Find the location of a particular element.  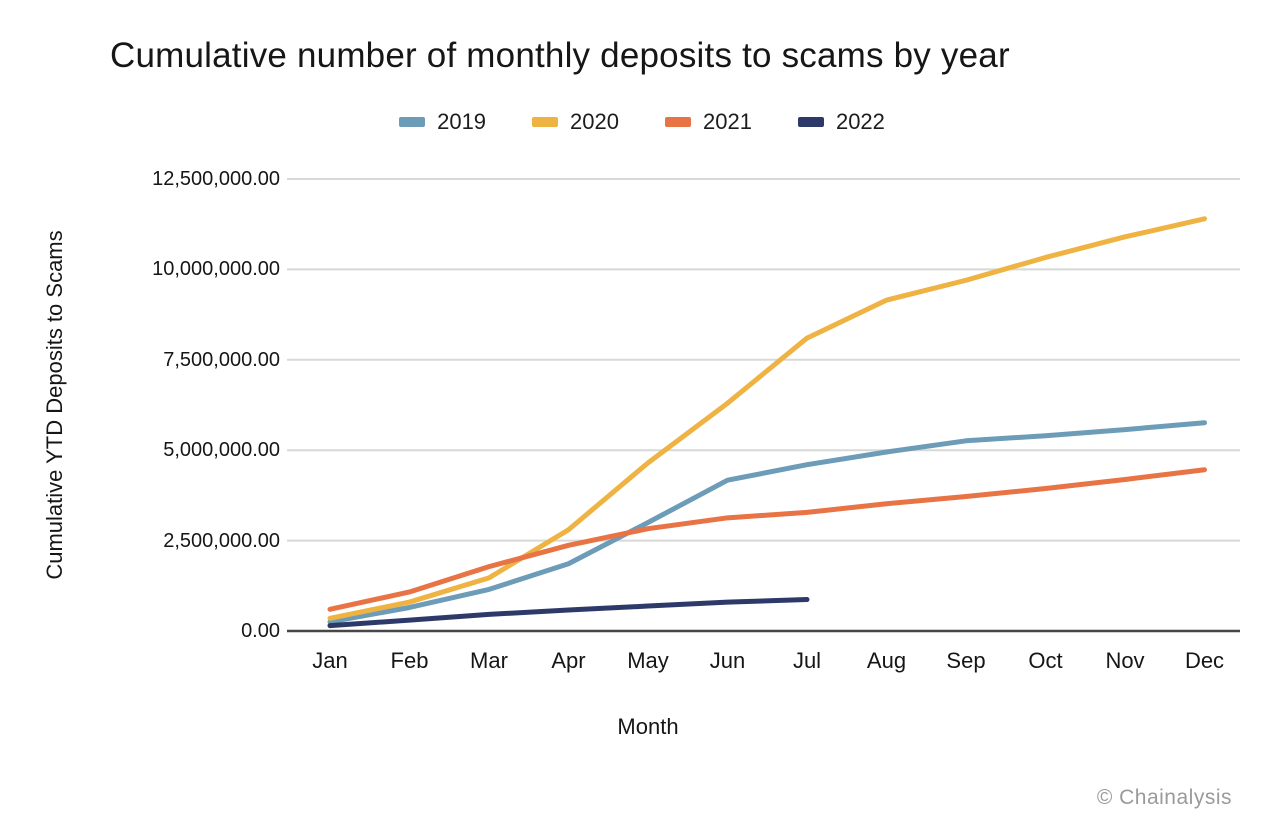

legend: 2019 2020 2021 2022 is located at coordinates (642, 122).